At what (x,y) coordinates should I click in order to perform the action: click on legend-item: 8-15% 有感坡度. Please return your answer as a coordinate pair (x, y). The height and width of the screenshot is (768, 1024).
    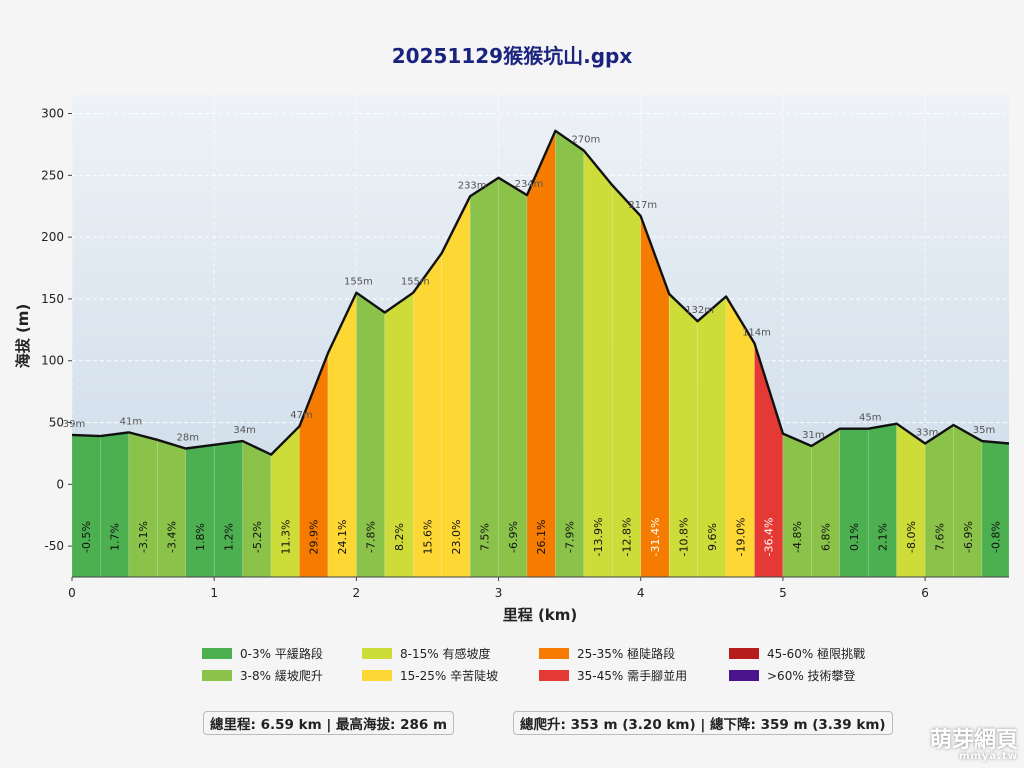
    Looking at the image, I should click on (426, 653).